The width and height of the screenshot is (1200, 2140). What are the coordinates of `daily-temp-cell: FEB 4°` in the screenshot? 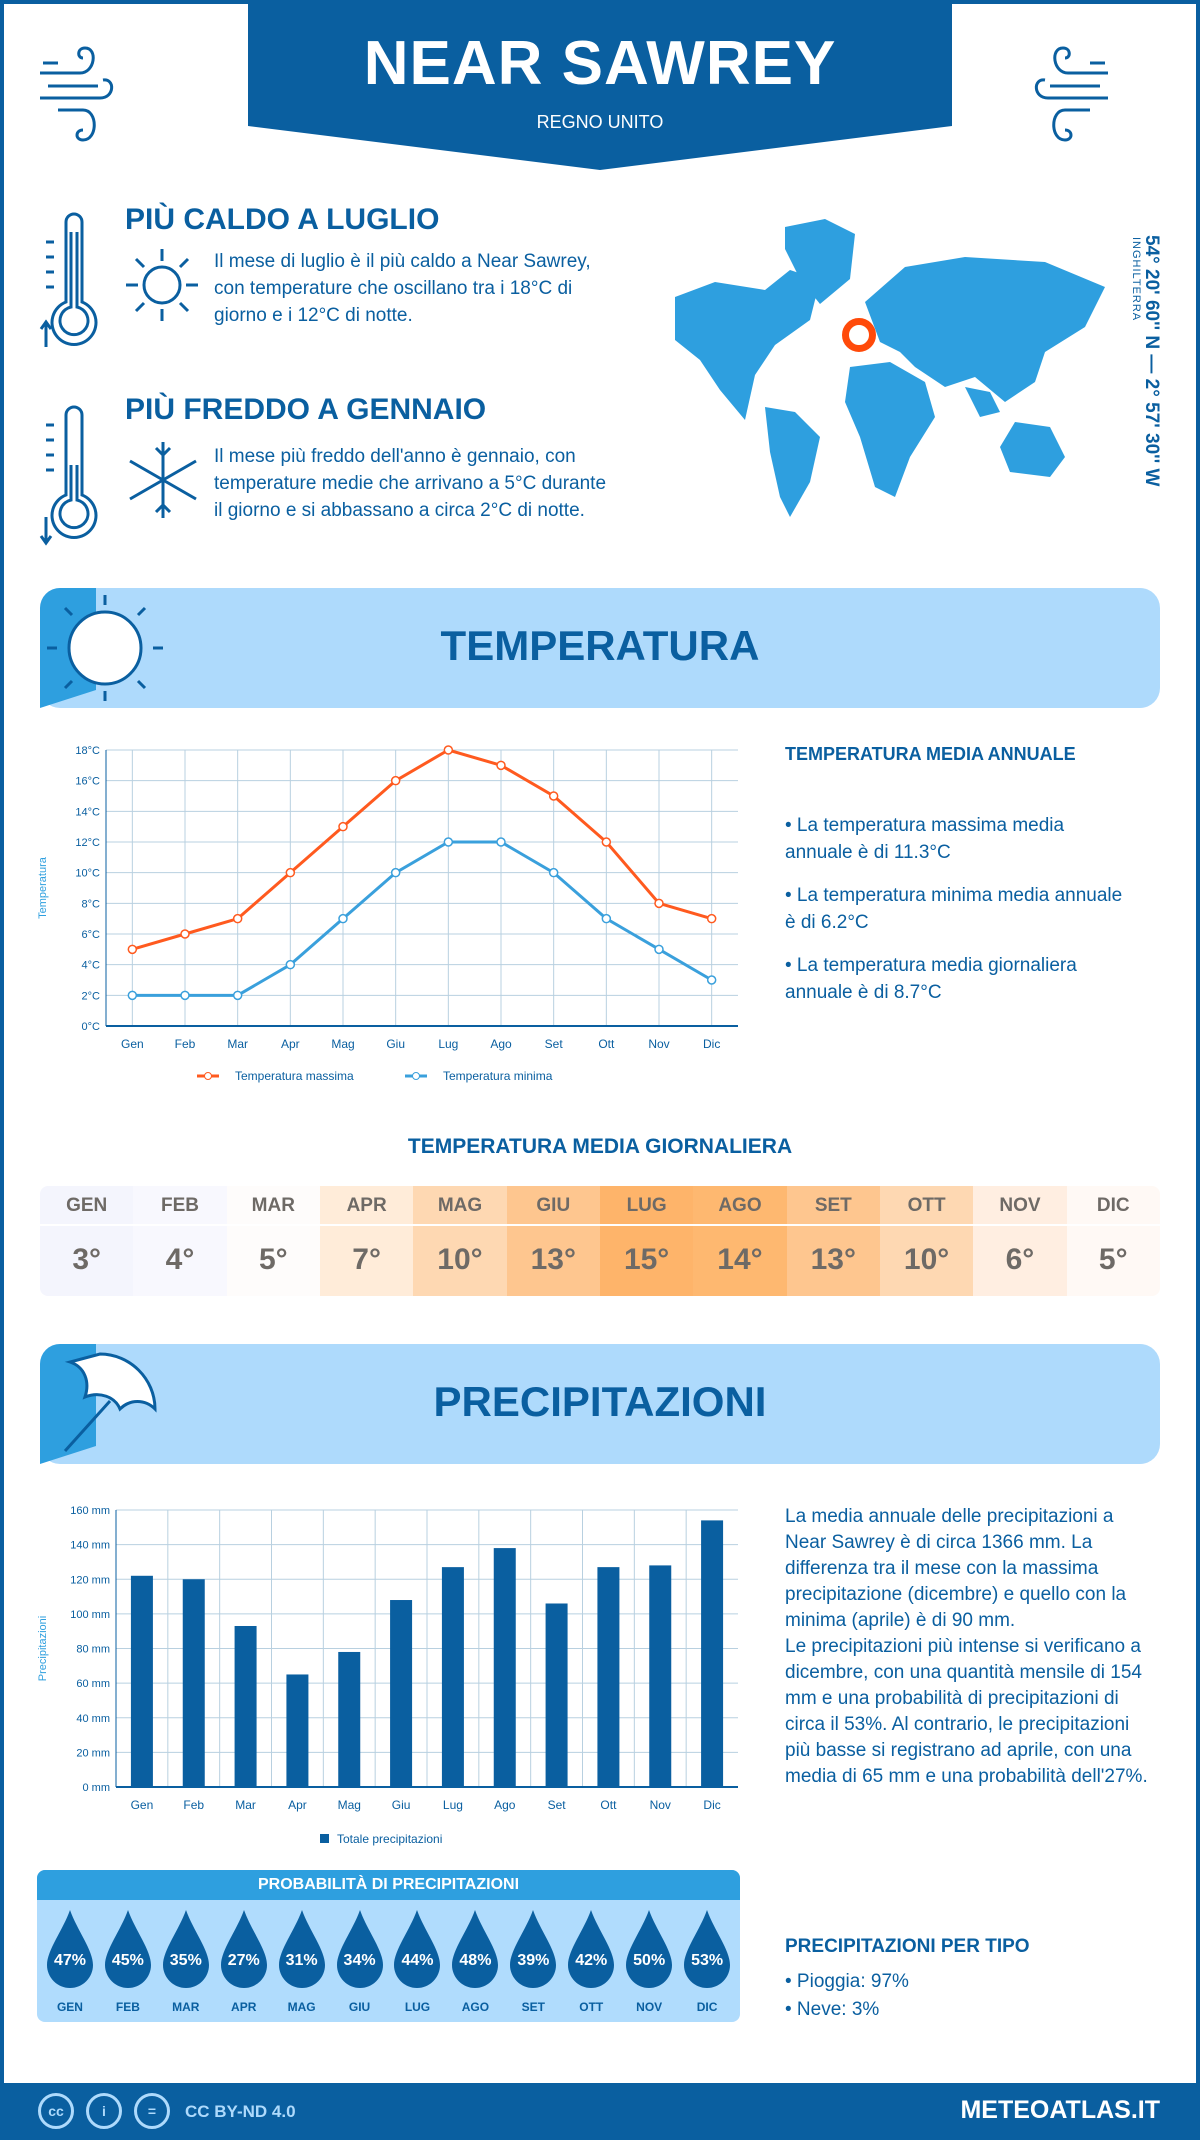 It's located at (180, 1241).